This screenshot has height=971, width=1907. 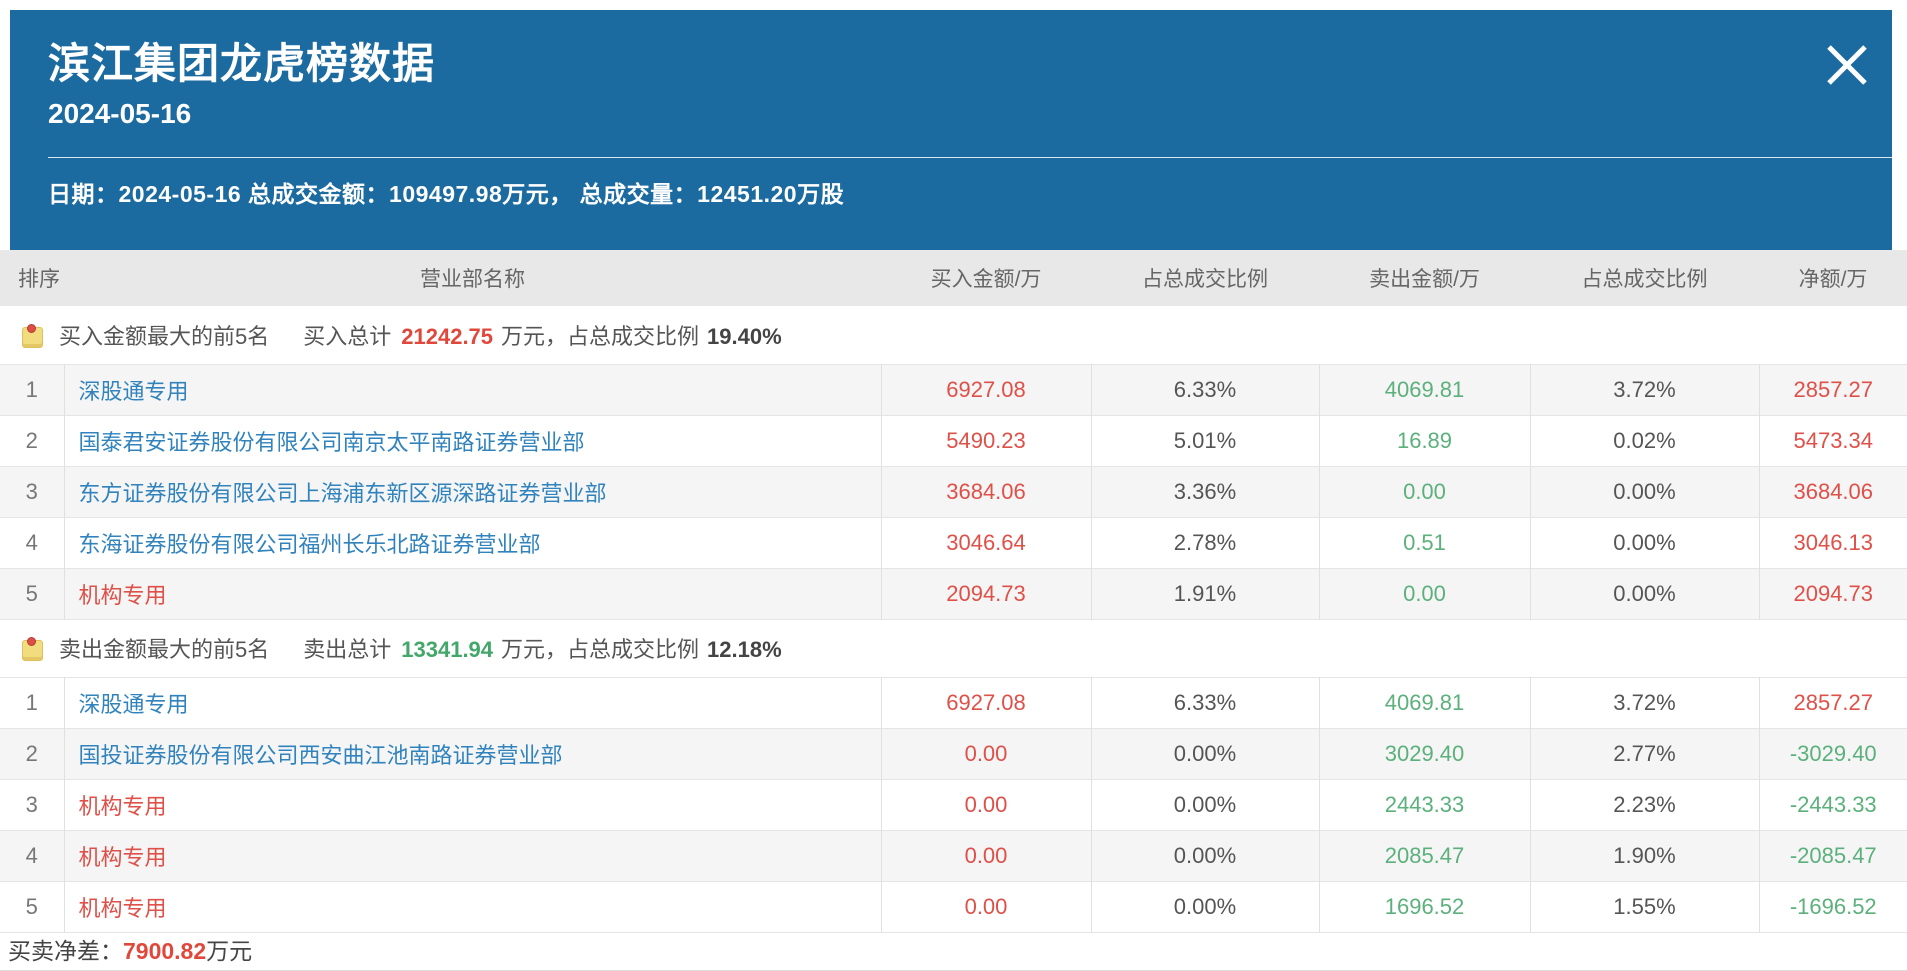 I want to click on table-row: 5 机构专用 2094.73 1.91% 0.00 0.00% 2094.73, so click(x=953, y=593).